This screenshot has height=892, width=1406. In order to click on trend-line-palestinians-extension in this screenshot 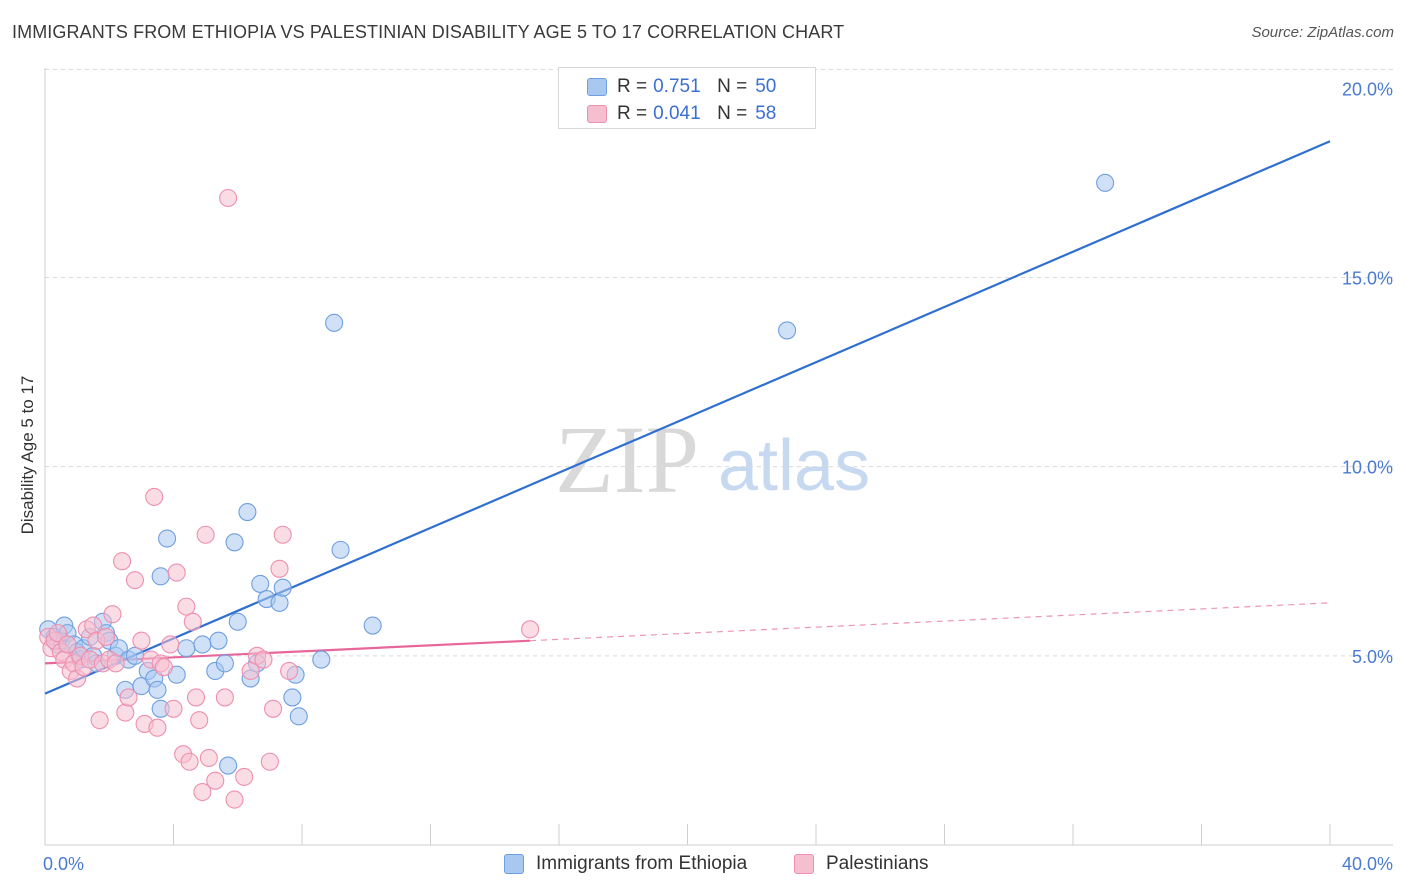, I will do `click(930, 622)`.